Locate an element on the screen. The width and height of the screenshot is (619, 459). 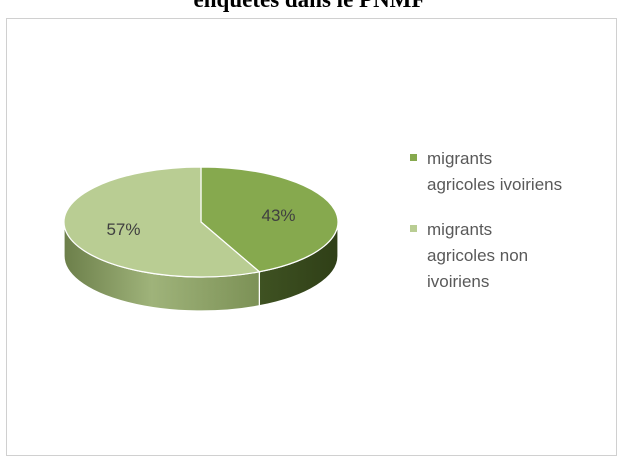
data-label-0: 43% is located at coordinates (279, 215).